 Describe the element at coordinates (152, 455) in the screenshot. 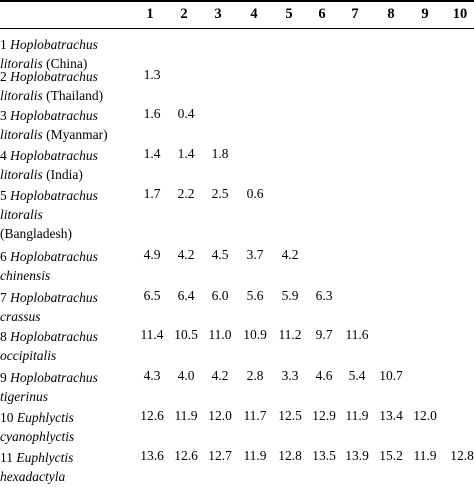

I see `distance-value: 13.6` at that location.